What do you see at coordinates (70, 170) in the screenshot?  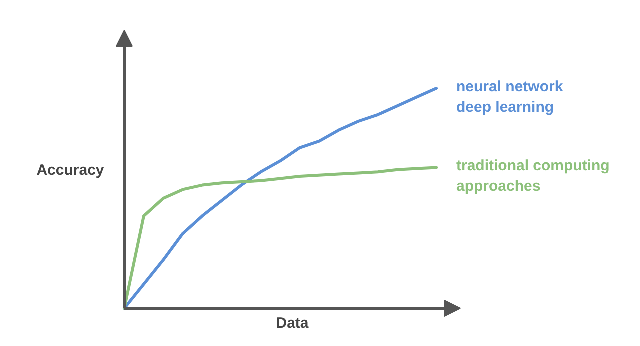 I see `y-axis-title: Accuracy` at bounding box center [70, 170].